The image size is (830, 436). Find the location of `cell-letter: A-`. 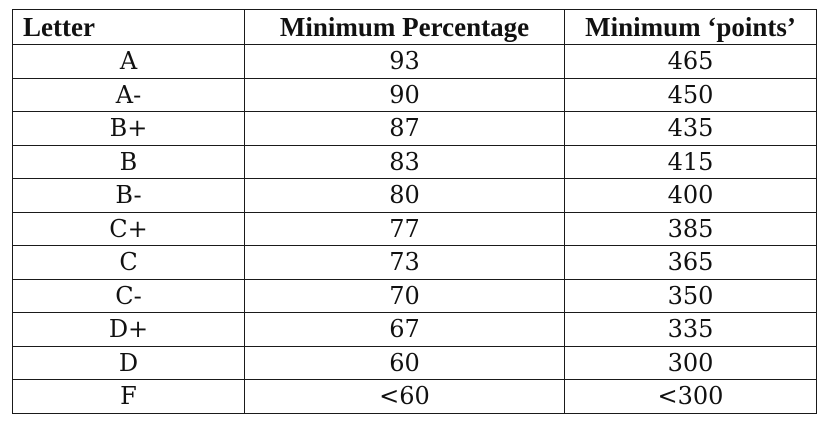

cell-letter: A- is located at coordinates (128, 94).